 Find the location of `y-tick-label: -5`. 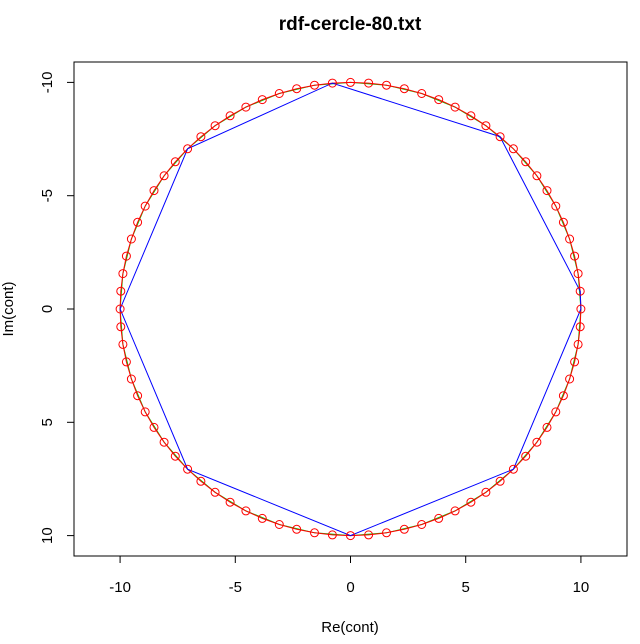

y-tick-label: -5 is located at coordinates (47, 195).